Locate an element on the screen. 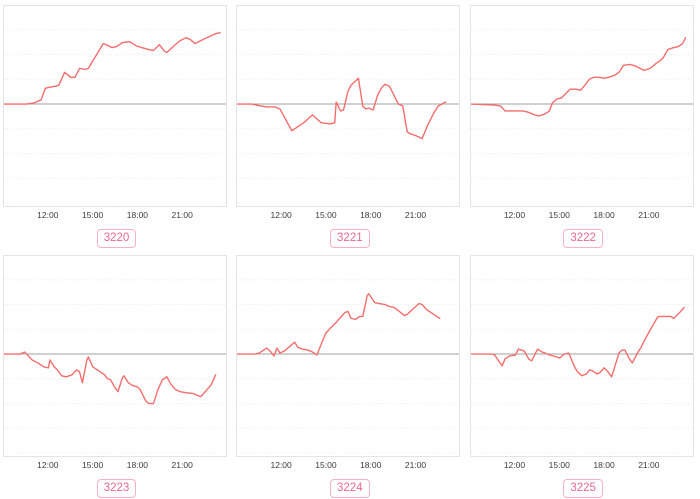 This screenshot has width=700, height=499. badge-row: 3222 is located at coordinates (583, 238).